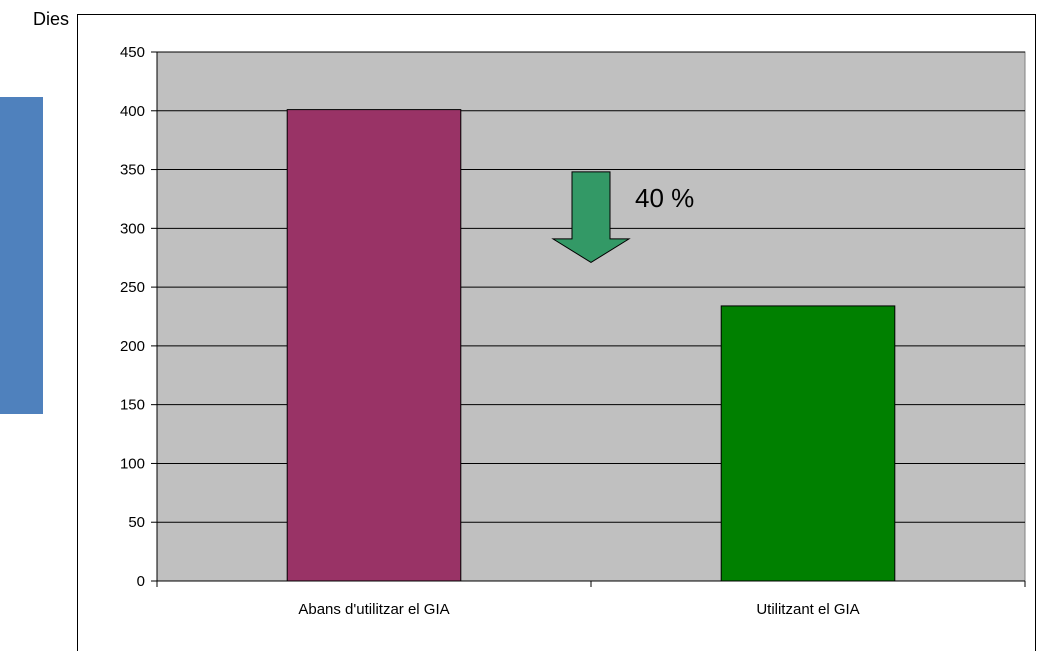  I want to click on y-tick-label: 300, so click(132, 228).